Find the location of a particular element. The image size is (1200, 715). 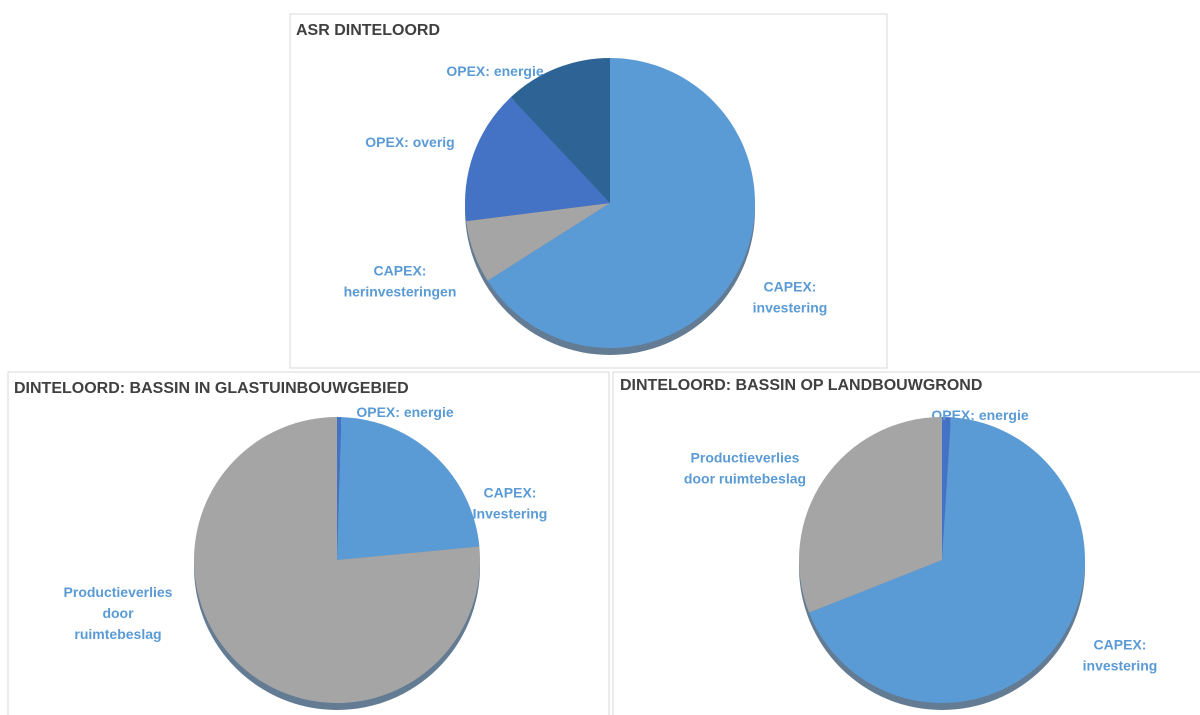

chart-title: DINTELOORD: BASSIN OP LANDBOUWGROND is located at coordinates (801, 385).